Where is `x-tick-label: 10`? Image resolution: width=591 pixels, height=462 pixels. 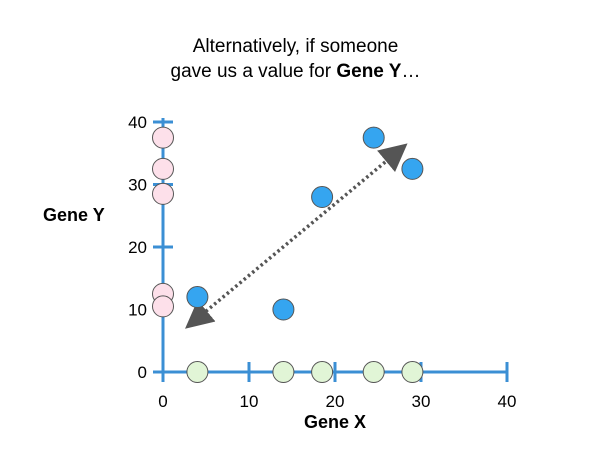 x-tick-label: 10 is located at coordinates (249, 401).